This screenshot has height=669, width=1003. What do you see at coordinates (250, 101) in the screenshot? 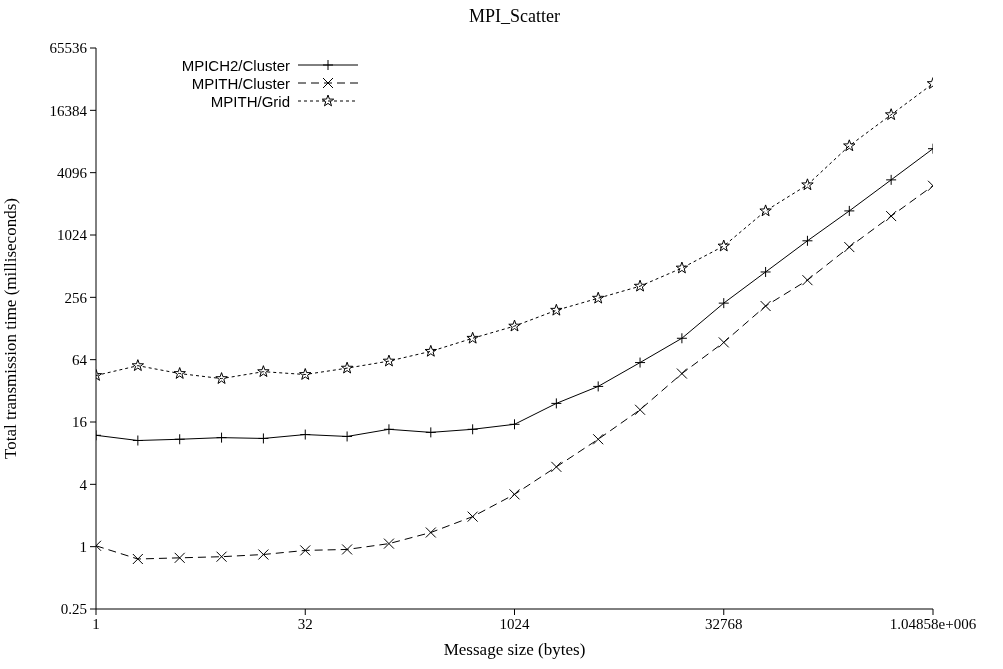
I see `legend-label: MPITH/Grid` at bounding box center [250, 101].